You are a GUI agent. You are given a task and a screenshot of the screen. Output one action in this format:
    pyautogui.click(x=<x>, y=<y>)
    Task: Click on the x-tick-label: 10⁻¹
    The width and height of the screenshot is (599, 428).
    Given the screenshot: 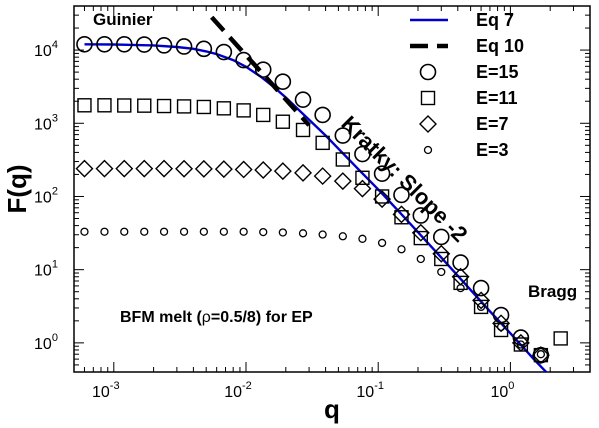 What is the action you would take?
    pyautogui.click(x=370, y=390)
    